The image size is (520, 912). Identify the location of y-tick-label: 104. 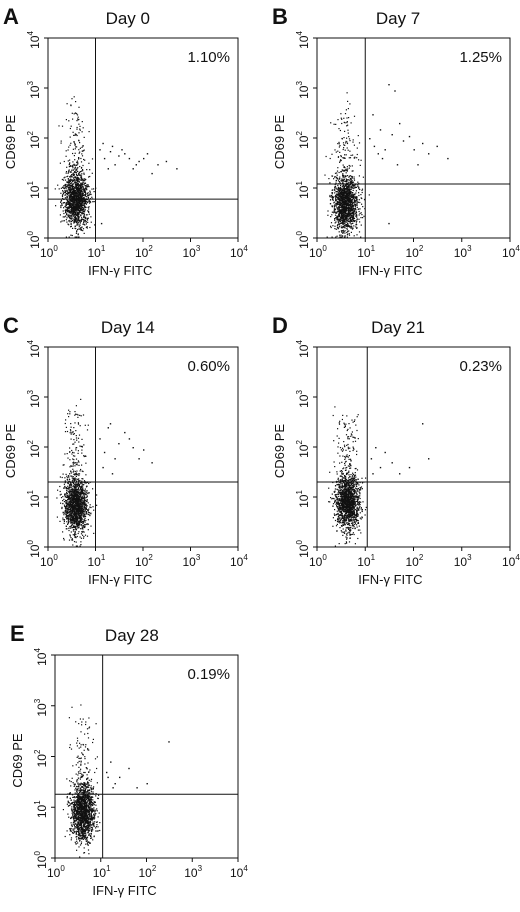
(34, 40).